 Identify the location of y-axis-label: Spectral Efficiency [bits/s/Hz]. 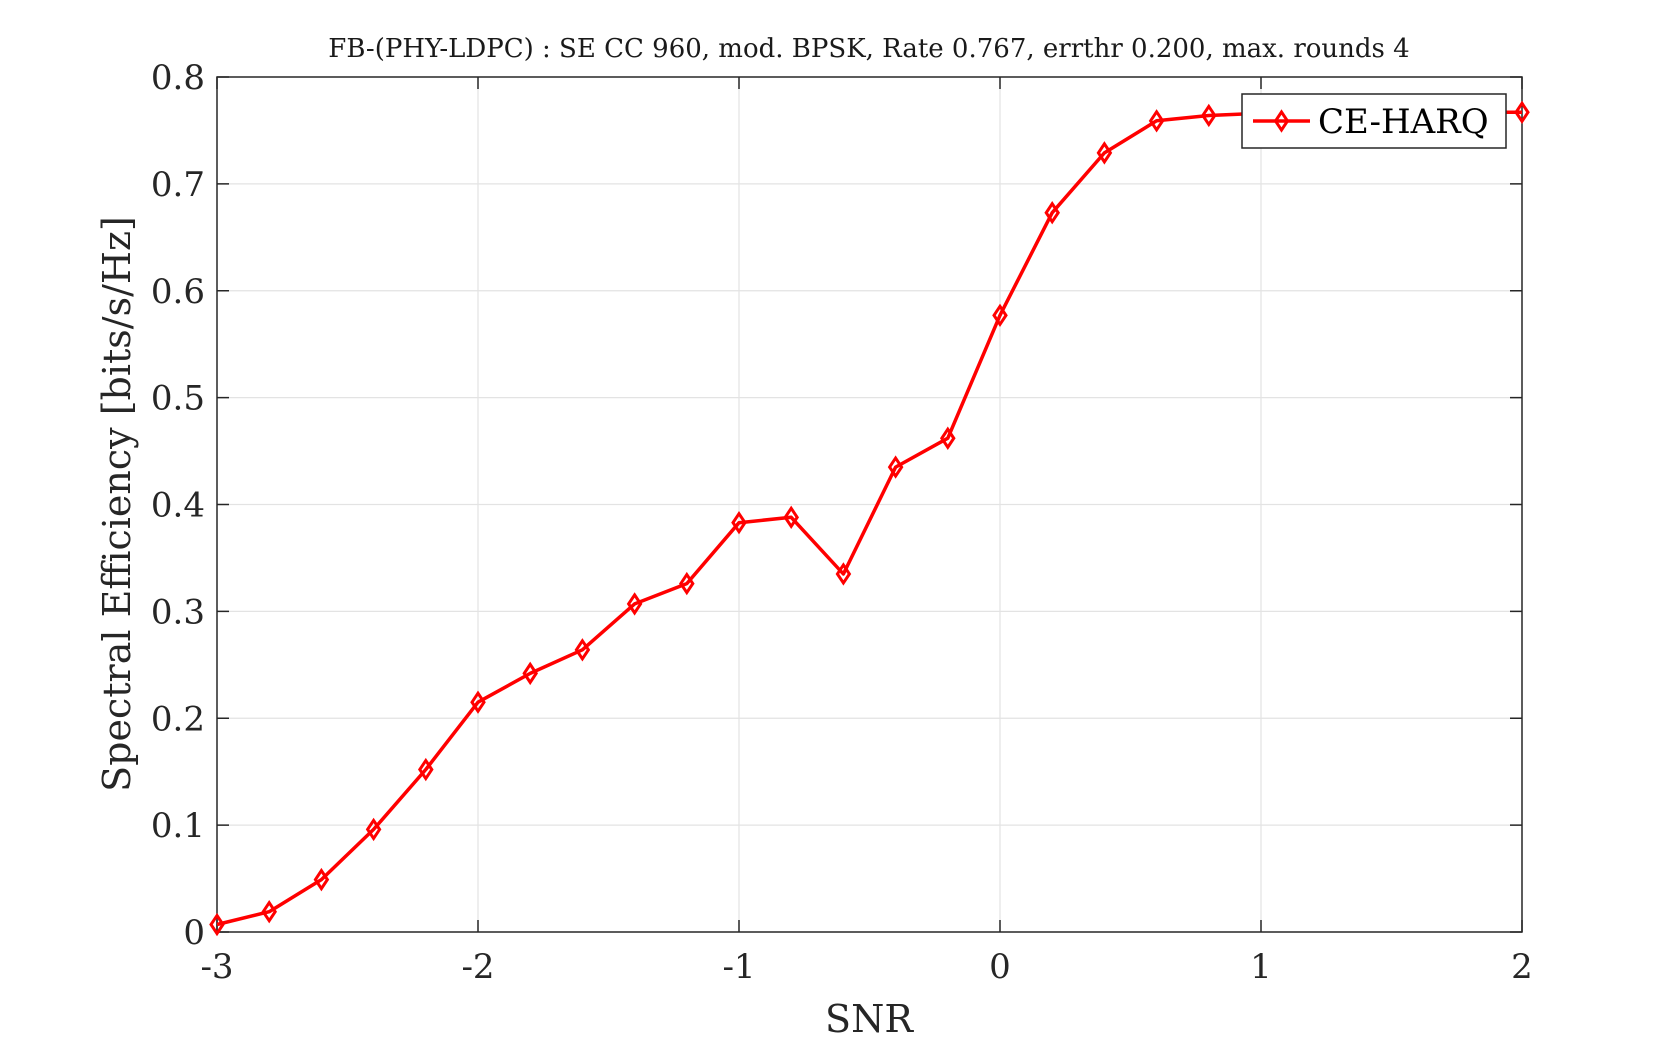
(117, 504).